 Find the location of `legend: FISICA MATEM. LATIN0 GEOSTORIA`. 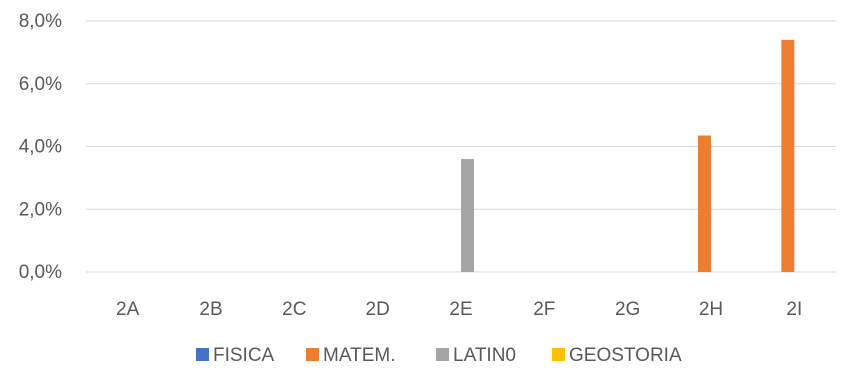

legend: FISICA MATEM. LATIN0 GEOSTORIA is located at coordinates (439, 355).